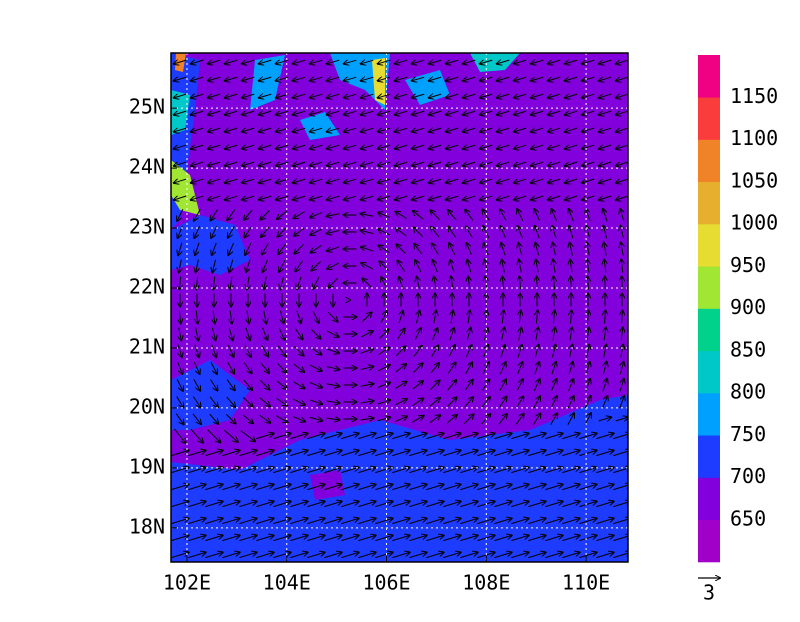  I want to click on x-tick-label: 104E, so click(287, 583).